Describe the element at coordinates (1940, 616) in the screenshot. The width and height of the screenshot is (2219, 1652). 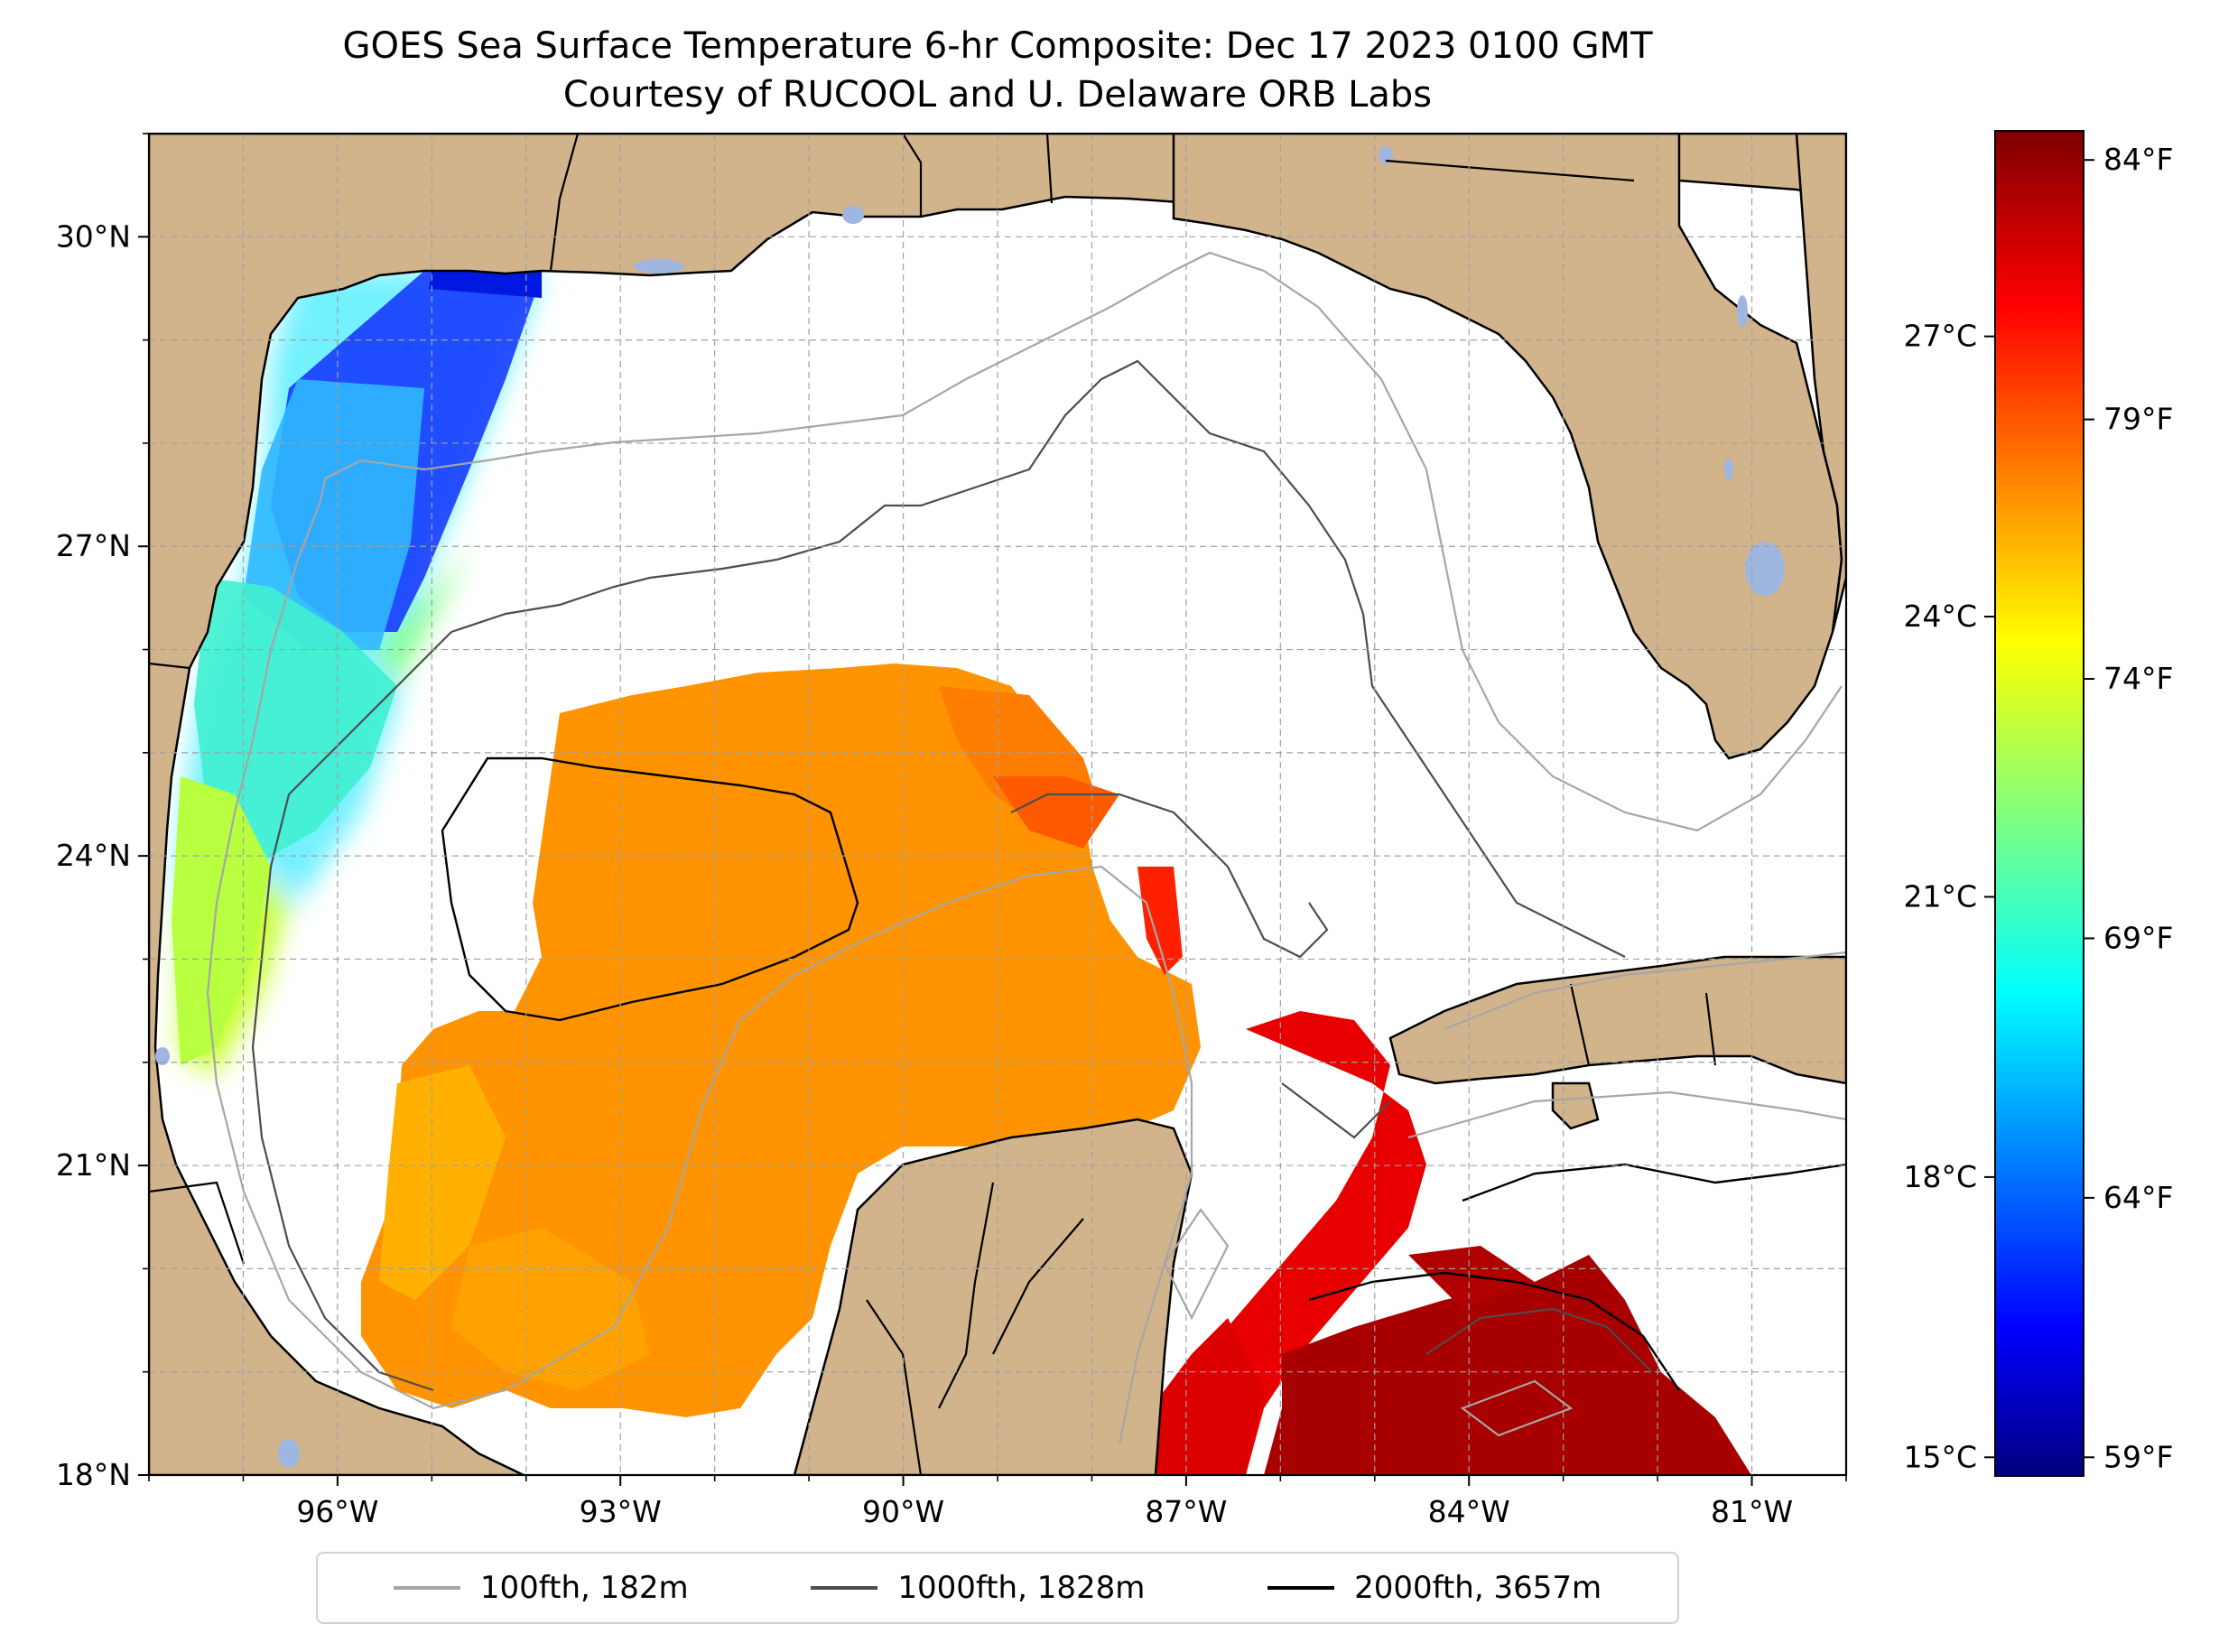
I see `colorbar-celsius-label: 24°C` at that location.